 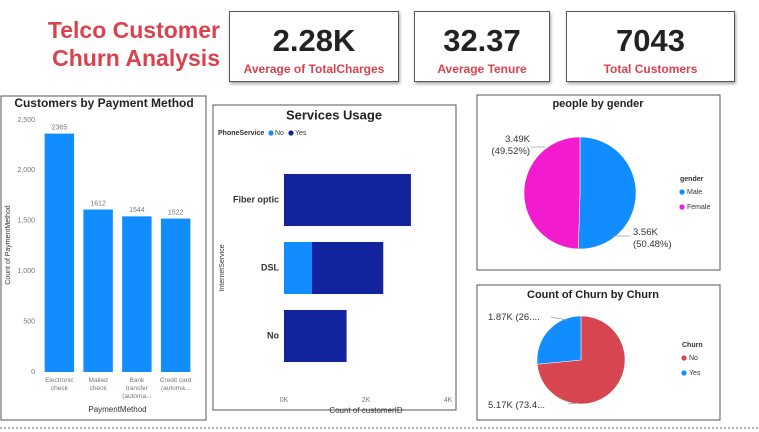 I want to click on data-label: 3.56K (50.48%), so click(x=652, y=238).